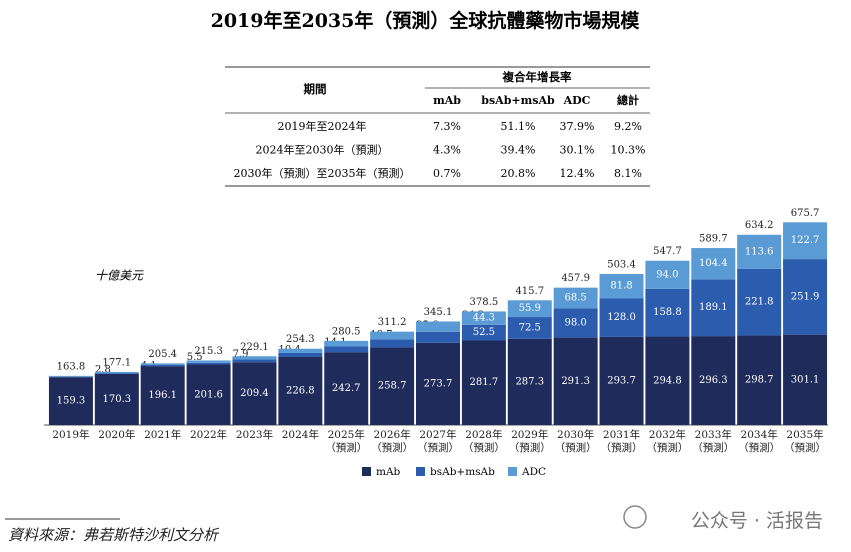 The width and height of the screenshot is (851, 552). I want to click on value-label: 201.6, so click(208, 394).